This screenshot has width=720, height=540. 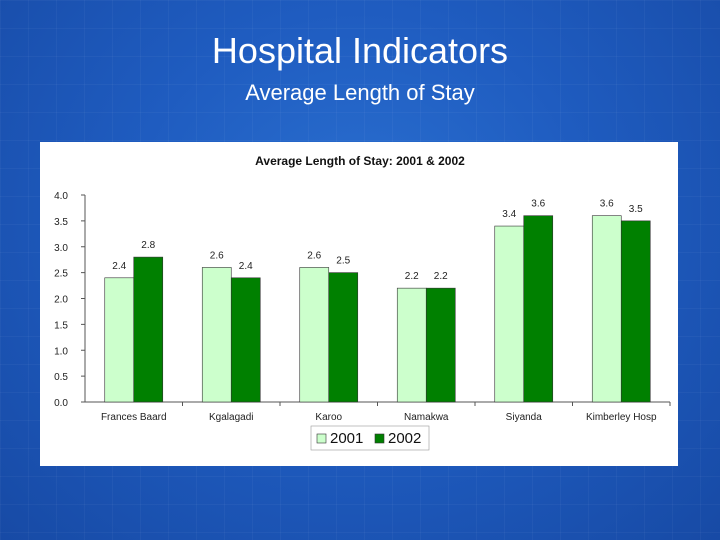 I want to click on legend-label-2001: 2001, so click(x=346, y=438).